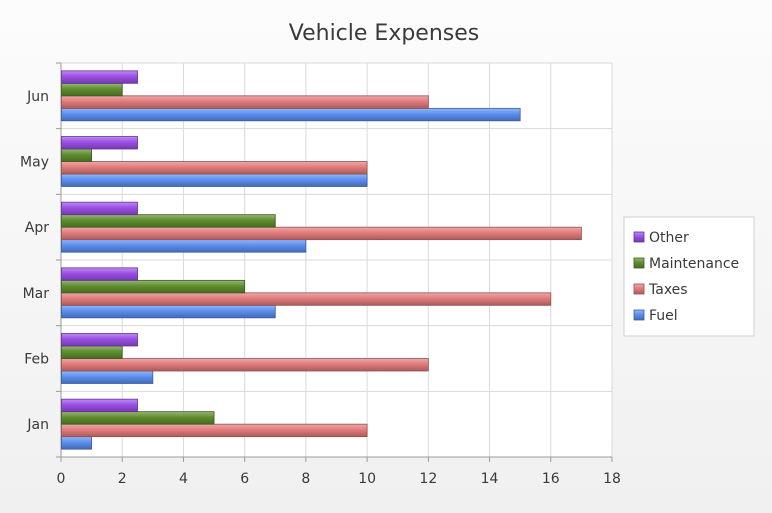 This screenshot has height=513, width=772. Describe the element at coordinates (168, 311) in the screenshot. I see `bar-fuel-mar` at that location.